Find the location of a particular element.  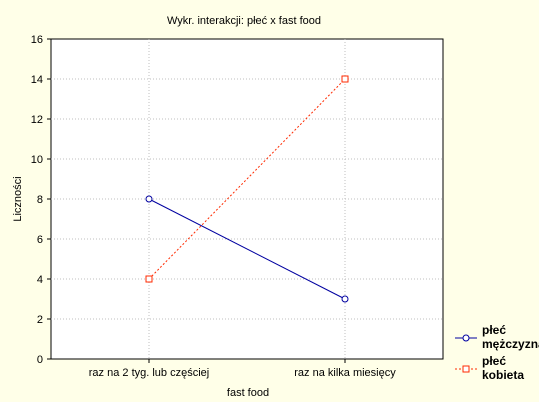

x-axis-label: fast food is located at coordinates (248, 393).